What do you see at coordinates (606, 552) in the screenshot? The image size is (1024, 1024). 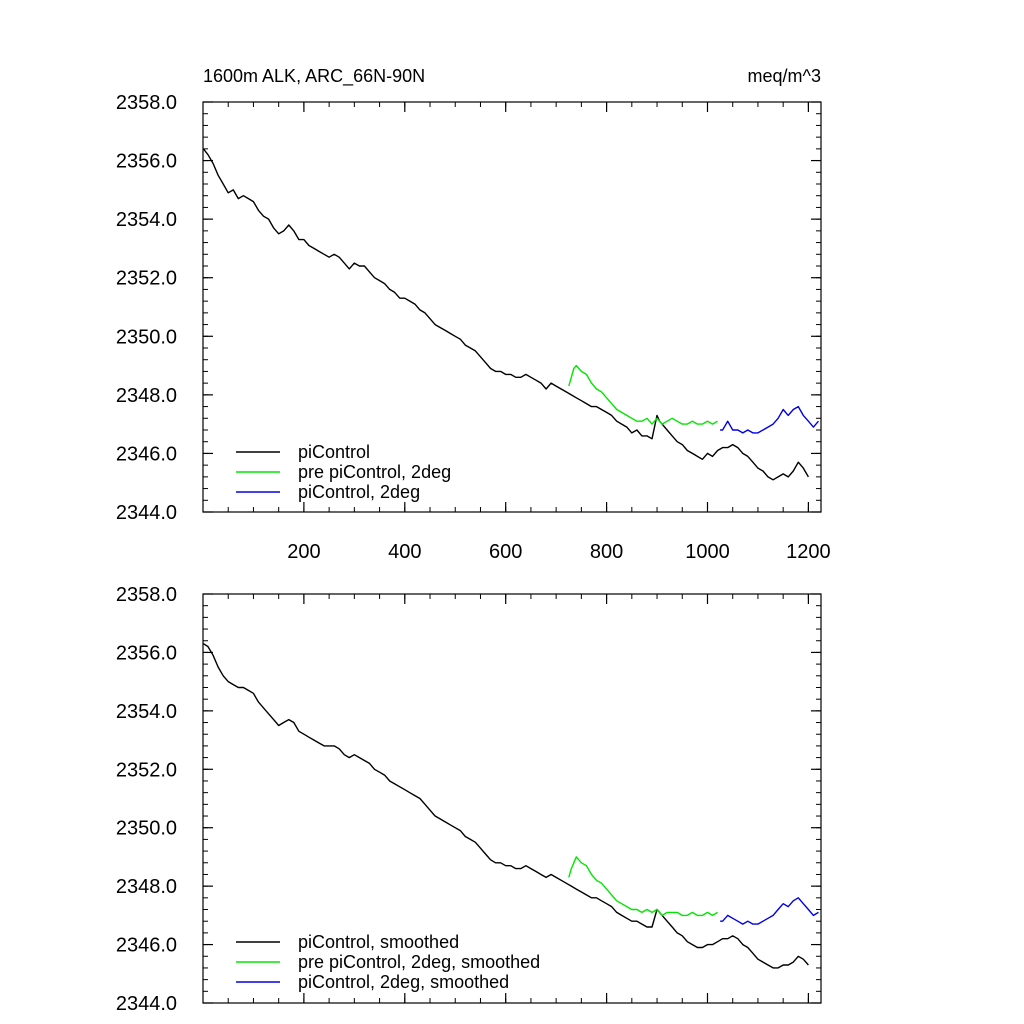 I see `x-tick-label: 800` at bounding box center [606, 552].